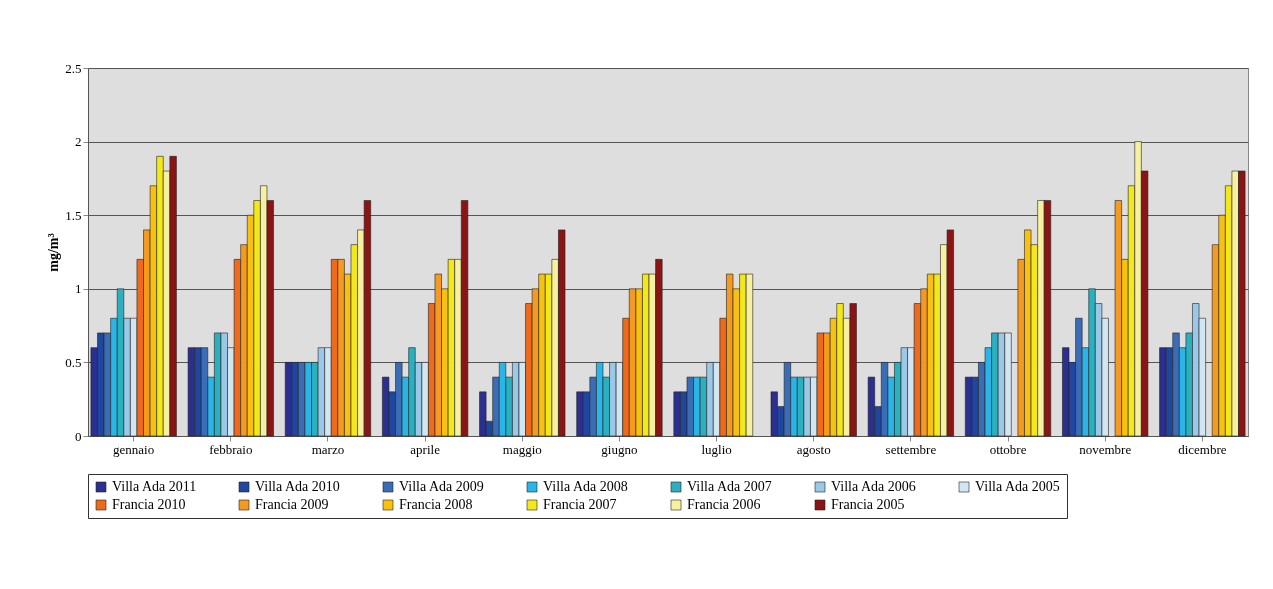 Image resolution: width=1273 pixels, height=589 pixels. Describe the element at coordinates (231, 449) in the screenshot. I see `x-tick-label: febbraio` at that location.